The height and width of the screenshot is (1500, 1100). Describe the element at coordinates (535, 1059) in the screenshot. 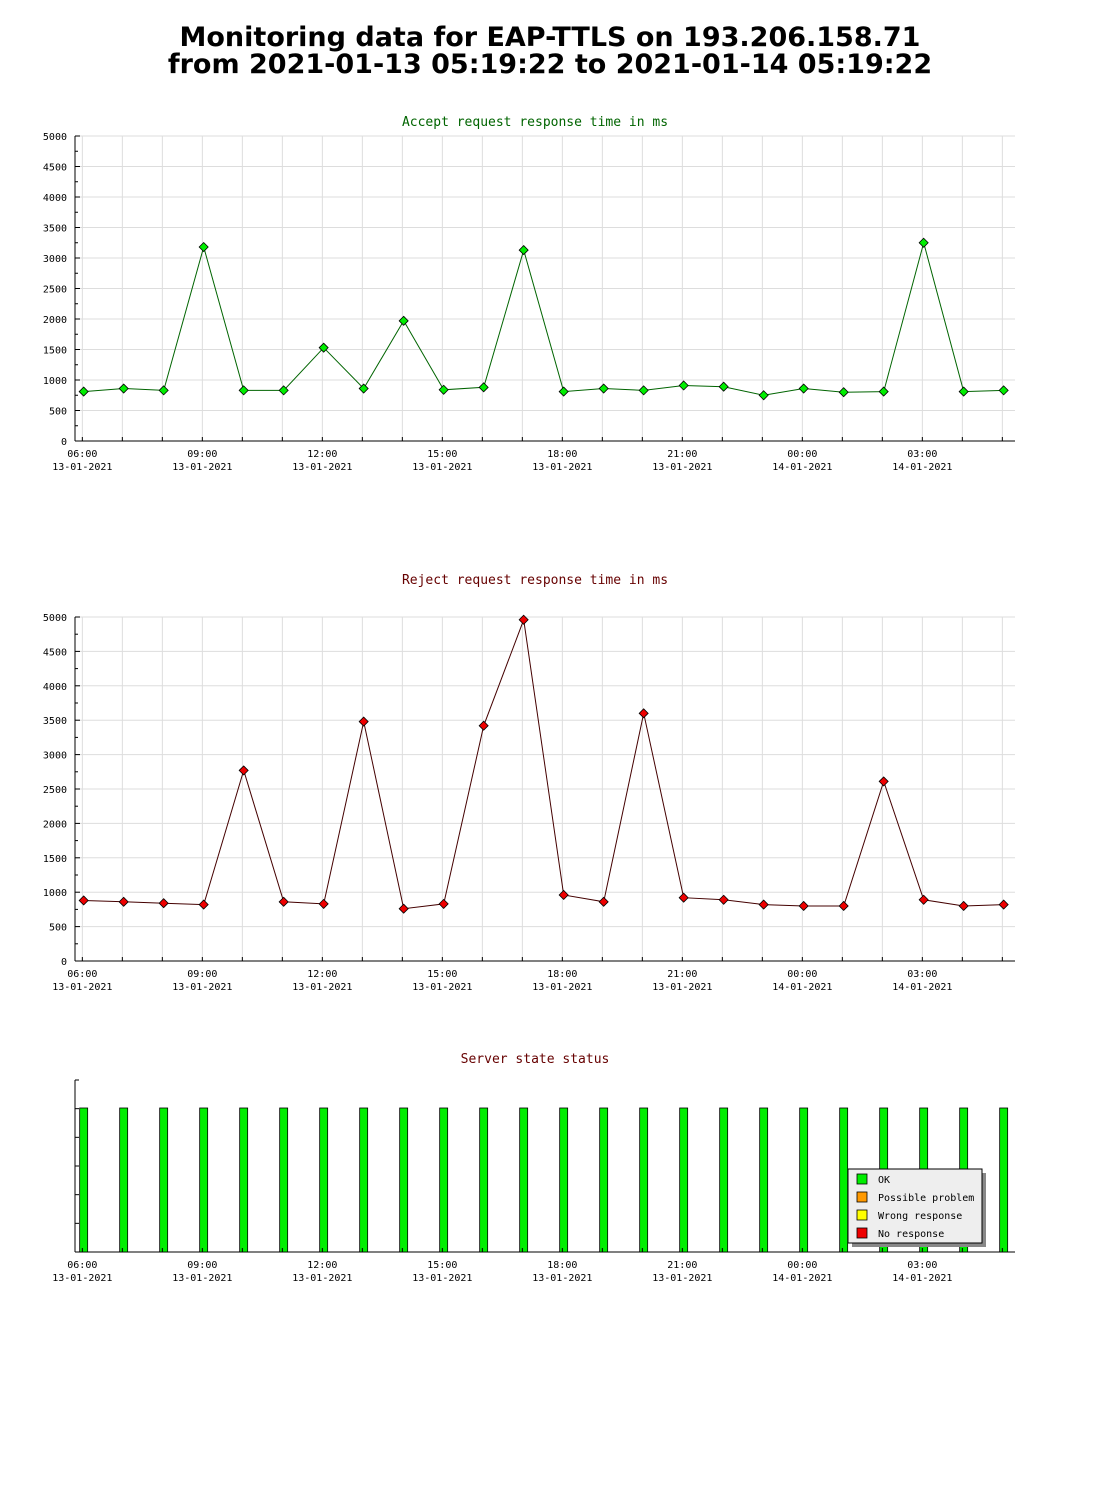

I see `chart-title: Server state status` at that location.